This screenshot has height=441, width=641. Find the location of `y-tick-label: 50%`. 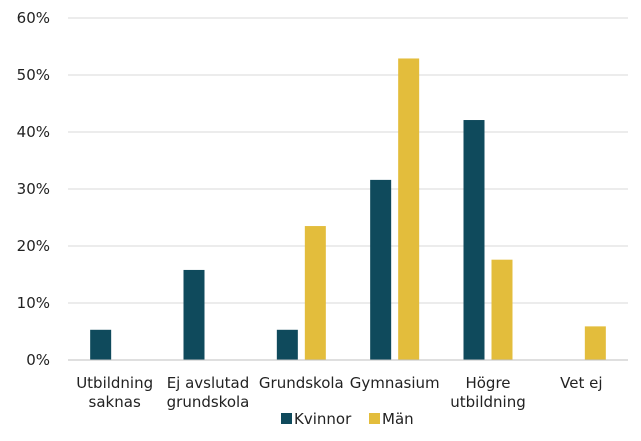

y-tick-label: 50% is located at coordinates (33, 75).